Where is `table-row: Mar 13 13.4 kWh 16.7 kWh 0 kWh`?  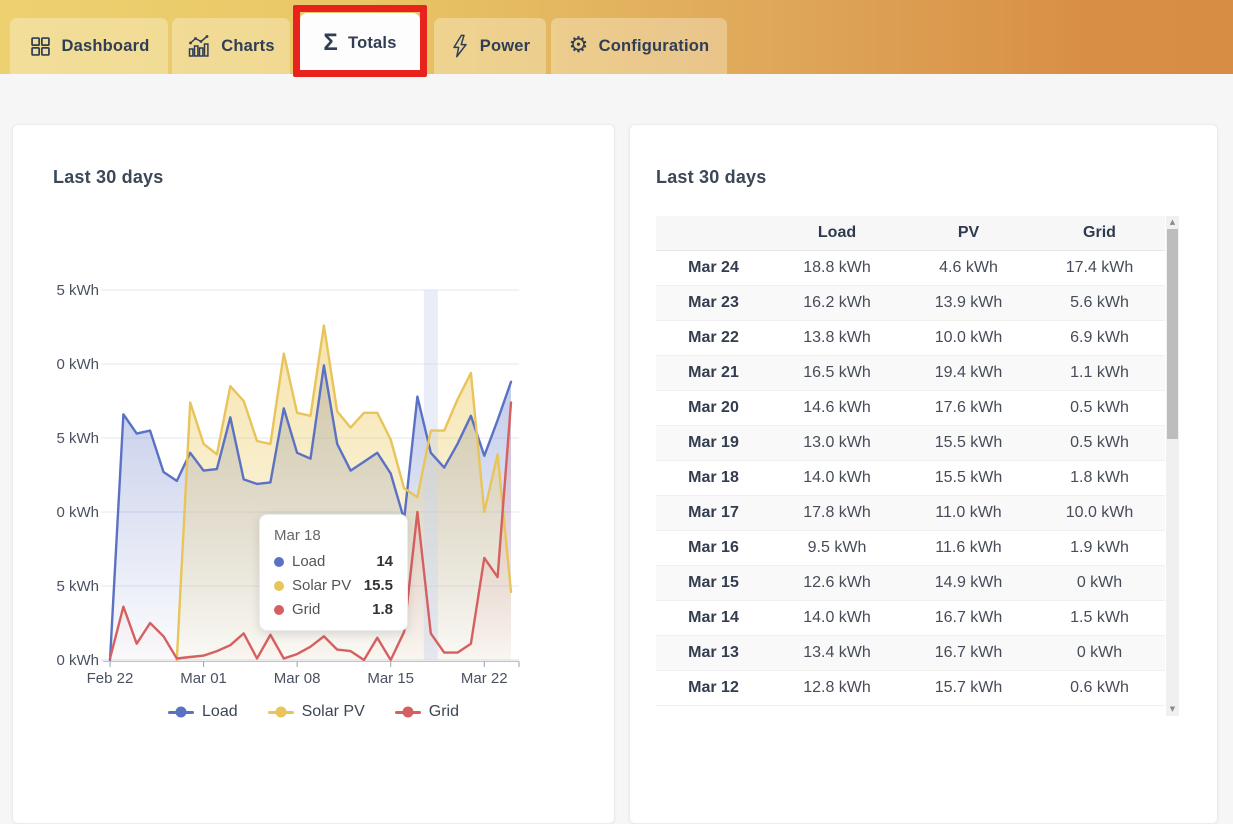
table-row: Mar 13 13.4 kWh 16.7 kWh 0 kWh is located at coordinates (910, 653).